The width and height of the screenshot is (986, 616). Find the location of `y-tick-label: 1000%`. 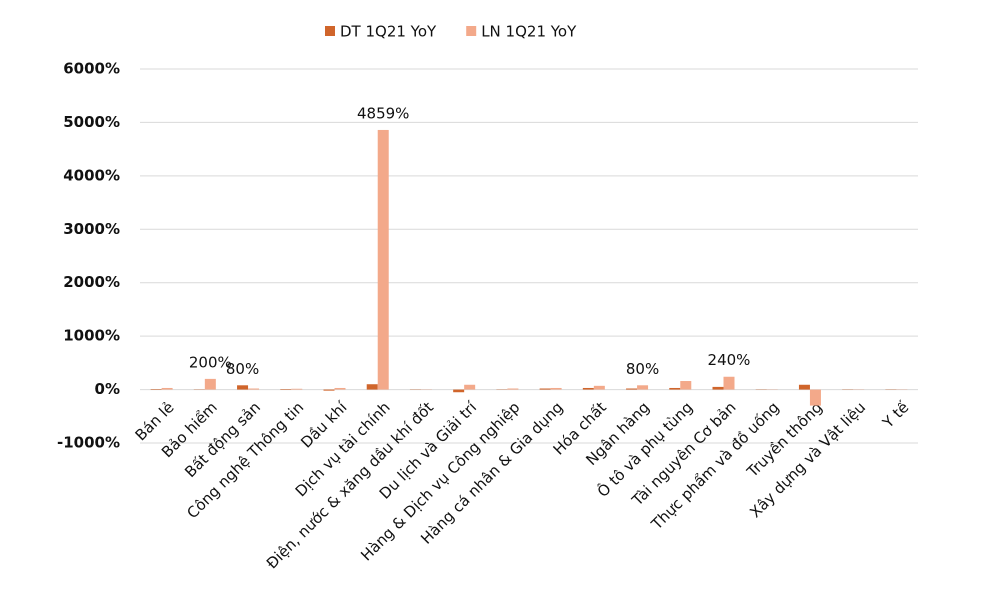

y-tick-label: 1000% is located at coordinates (91, 336).